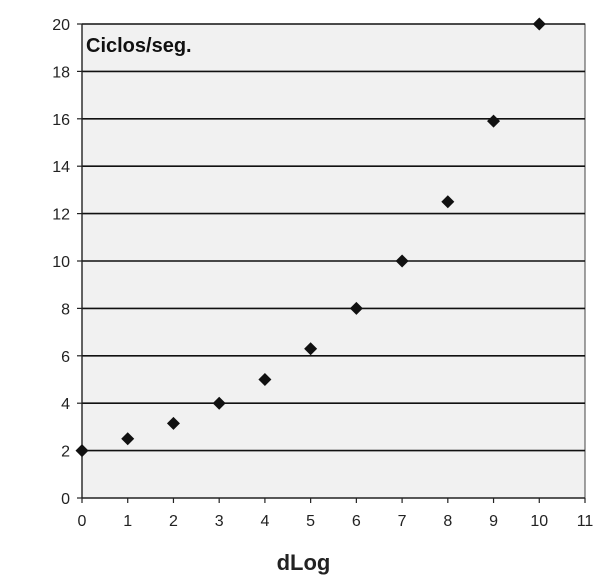  I want to click on x-tick-label-7: 7, so click(402, 521).